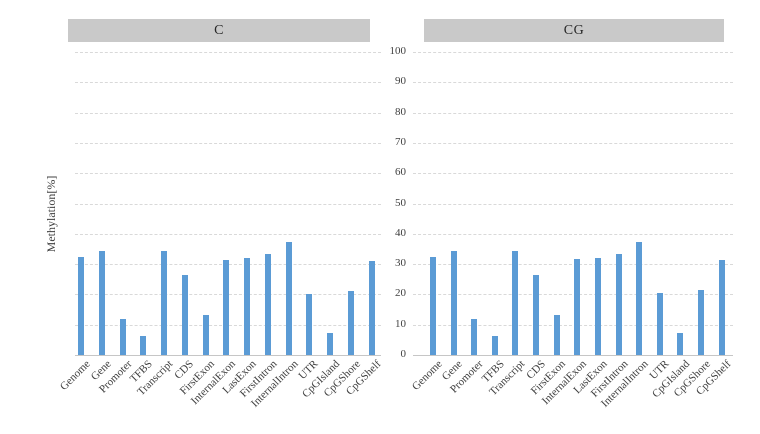 The height and width of the screenshot is (434, 760). What do you see at coordinates (400, 111) in the screenshot?
I see `y-tick-label-80: 80` at bounding box center [400, 111].